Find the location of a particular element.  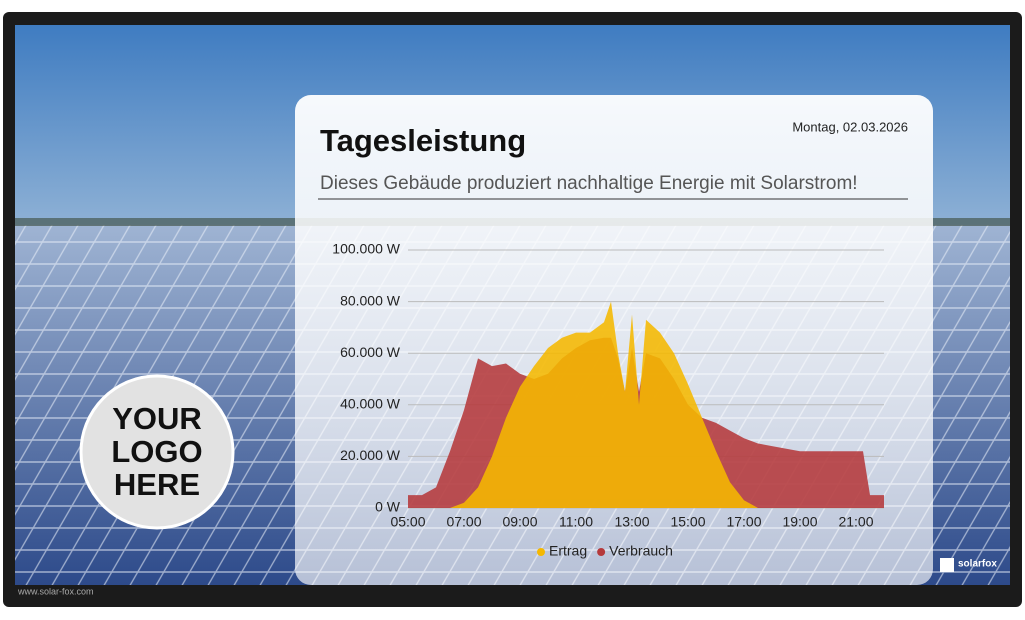

y-tick-label: 80.000 W is located at coordinates (370, 300).